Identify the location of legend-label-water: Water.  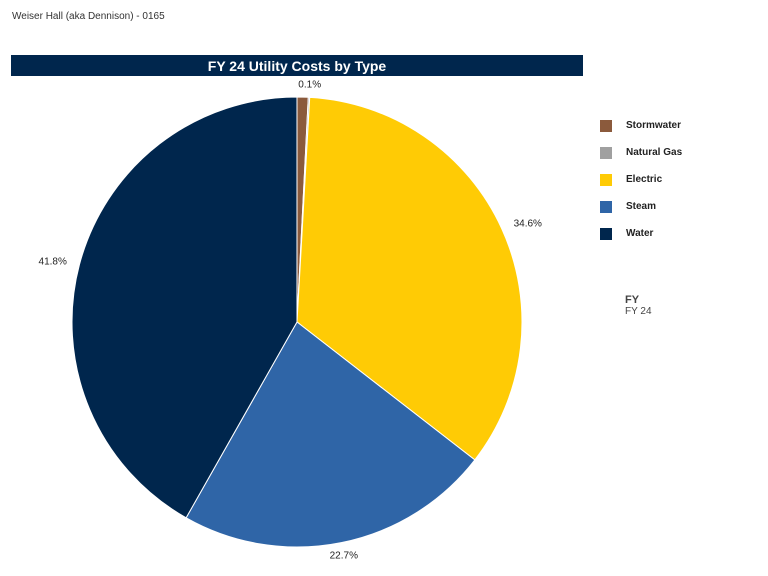
(640, 233).